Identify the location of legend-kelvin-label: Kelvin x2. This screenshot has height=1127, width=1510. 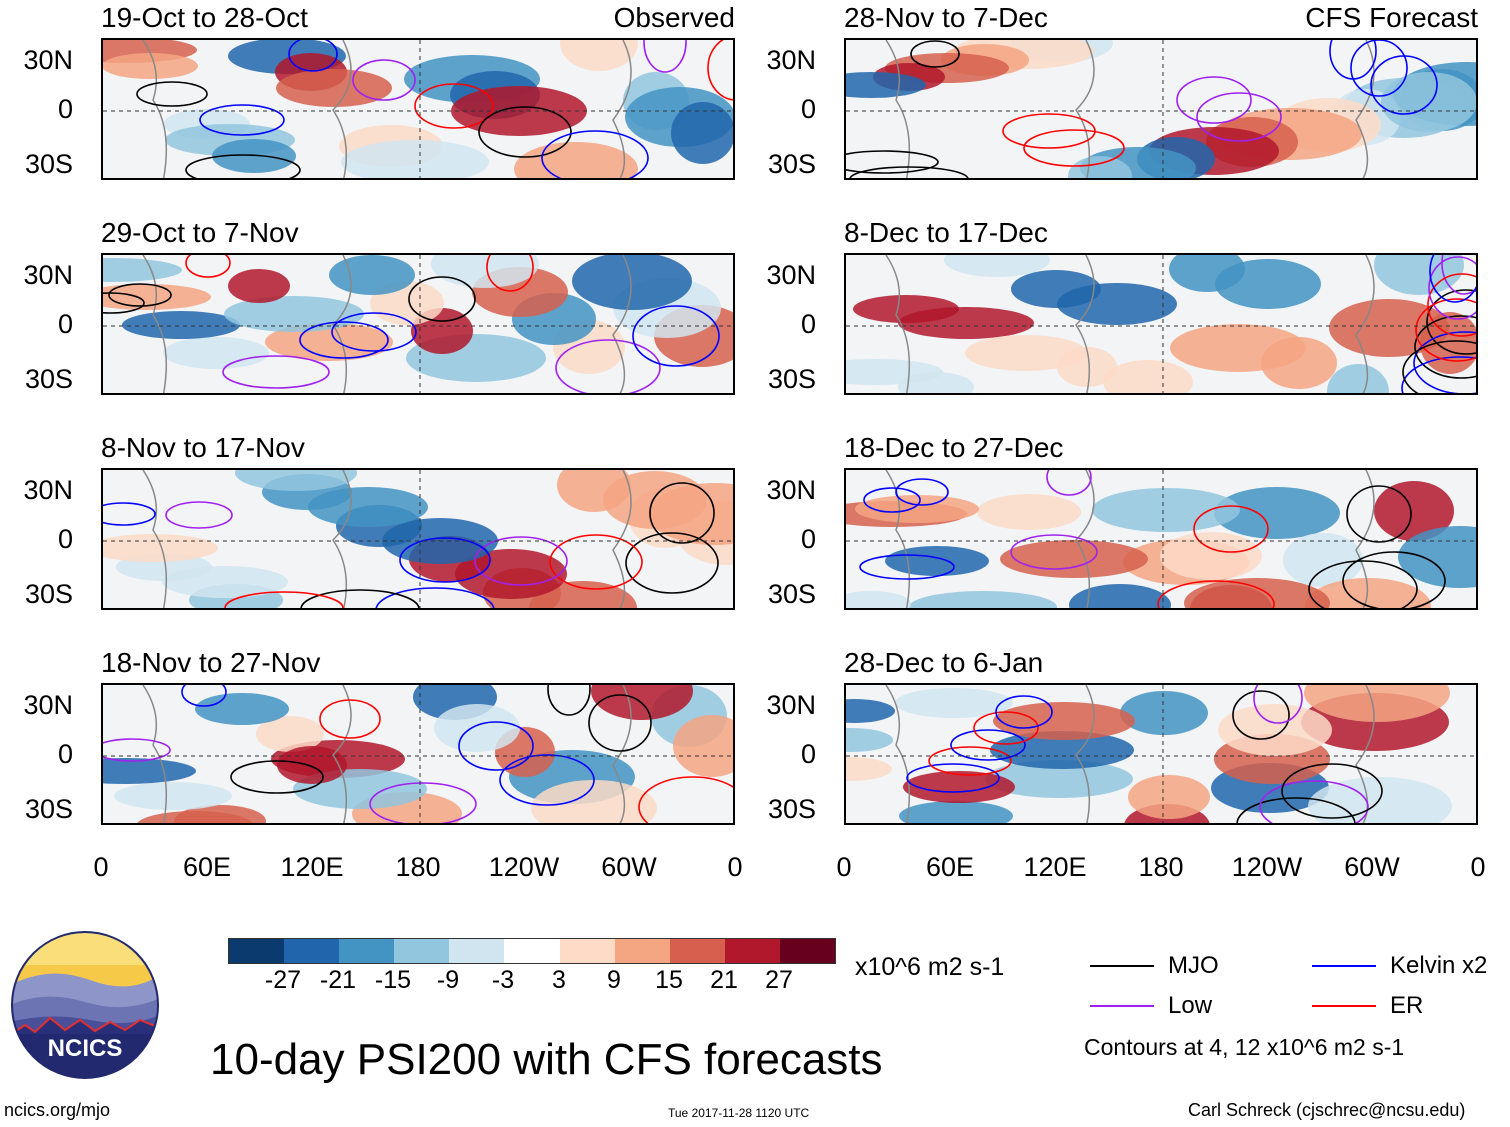
(1439, 965).